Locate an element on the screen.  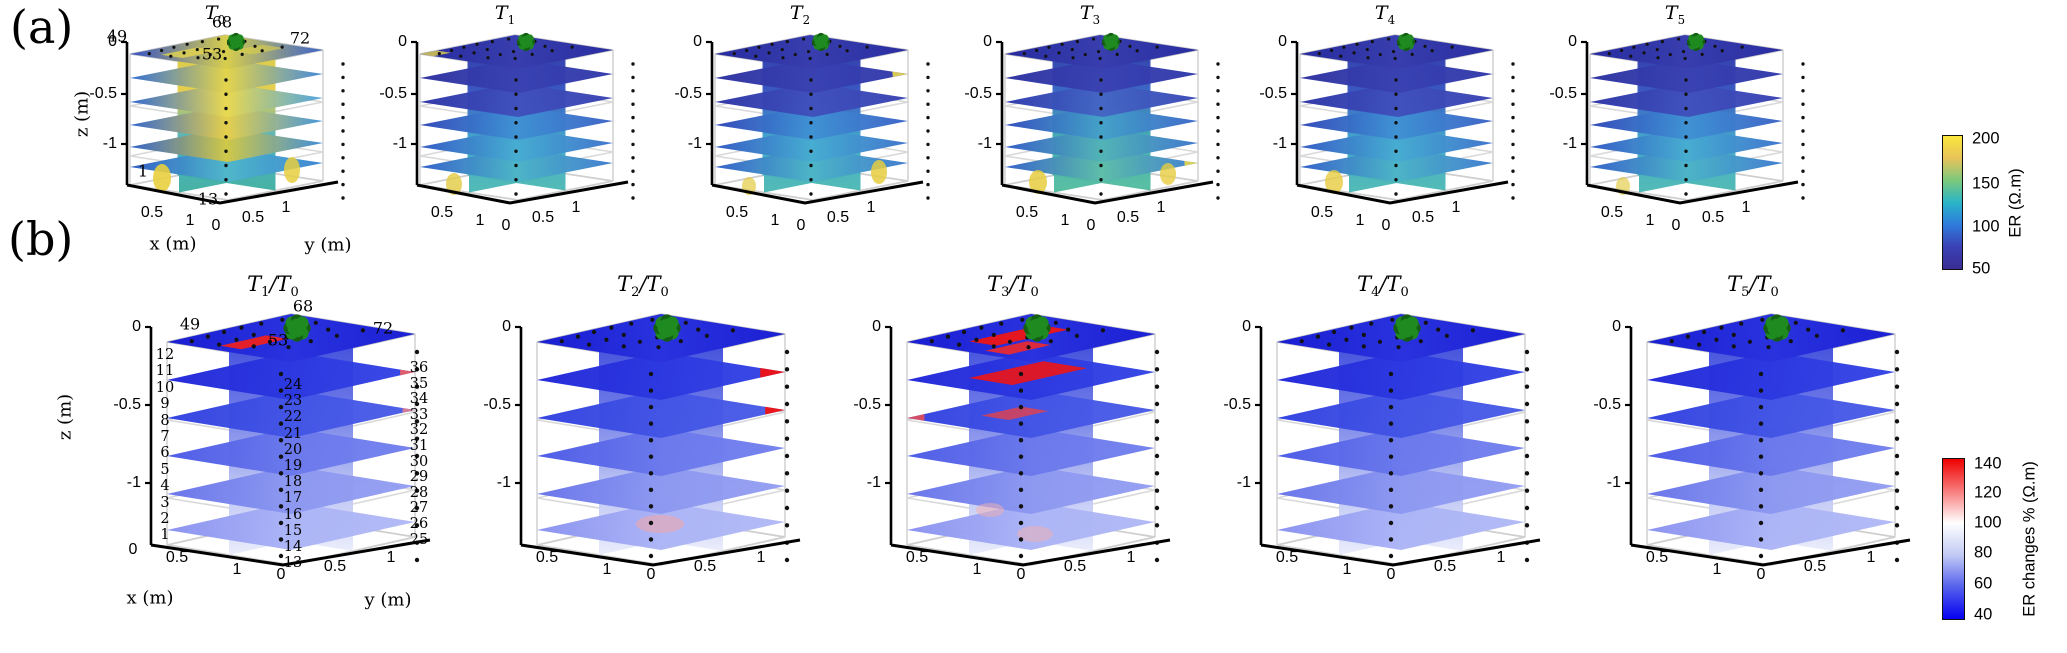
colorbar-tick-label: 80 is located at coordinates (1983, 552).